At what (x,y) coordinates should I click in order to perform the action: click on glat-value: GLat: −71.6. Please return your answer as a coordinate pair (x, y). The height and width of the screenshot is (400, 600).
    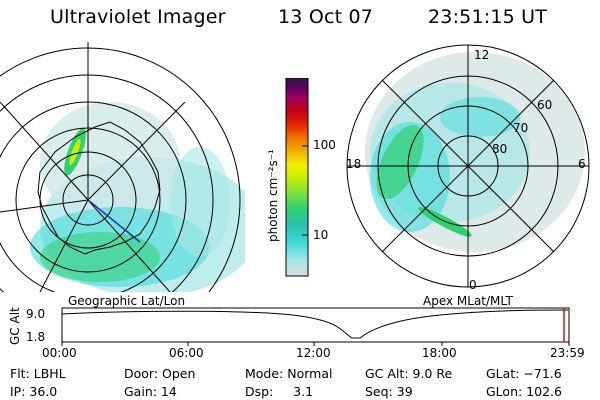
    Looking at the image, I should click on (524, 373).